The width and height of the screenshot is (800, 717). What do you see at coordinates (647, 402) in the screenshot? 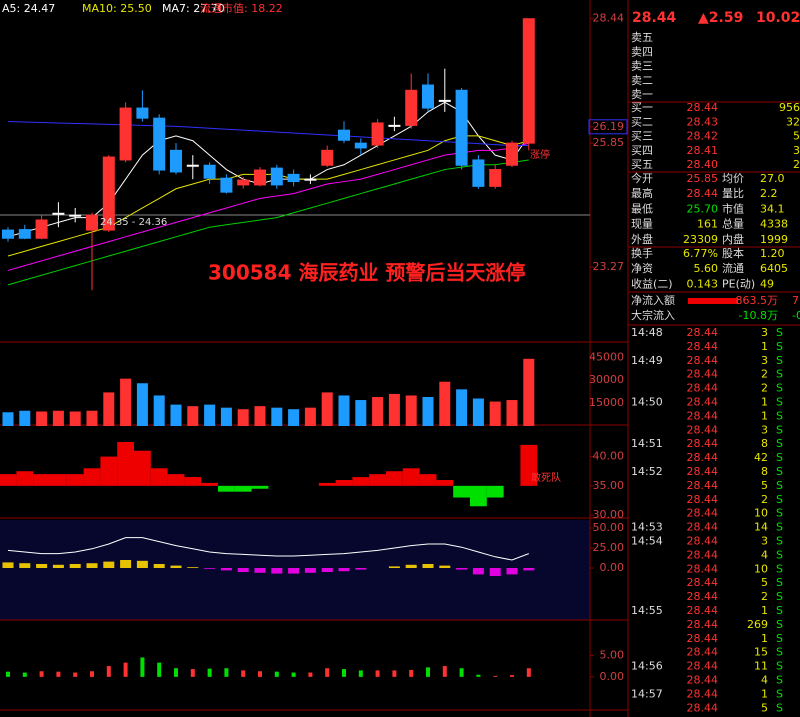
I see `tick-time: 14:50` at bounding box center [647, 402].